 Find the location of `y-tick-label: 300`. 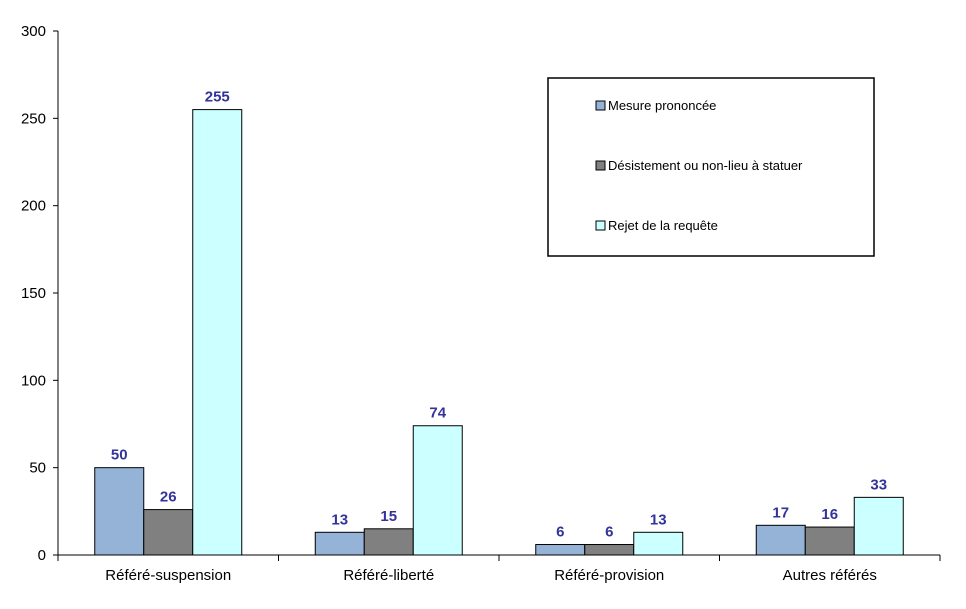

y-tick-label: 300 is located at coordinates (33, 31).